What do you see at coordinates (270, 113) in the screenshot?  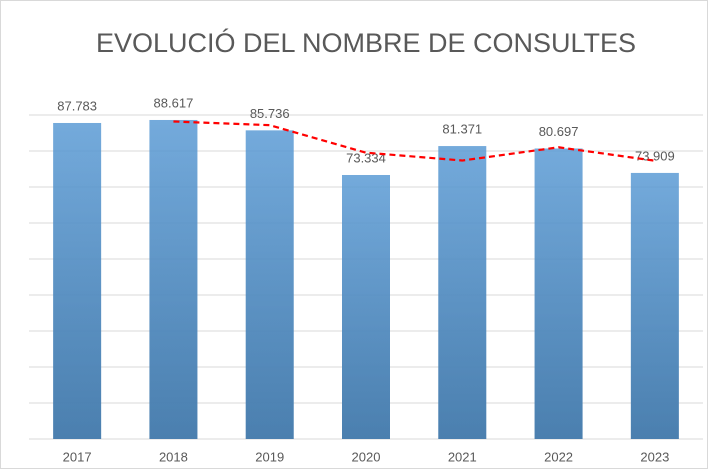 I see `value-label: 85.736` at bounding box center [270, 113].